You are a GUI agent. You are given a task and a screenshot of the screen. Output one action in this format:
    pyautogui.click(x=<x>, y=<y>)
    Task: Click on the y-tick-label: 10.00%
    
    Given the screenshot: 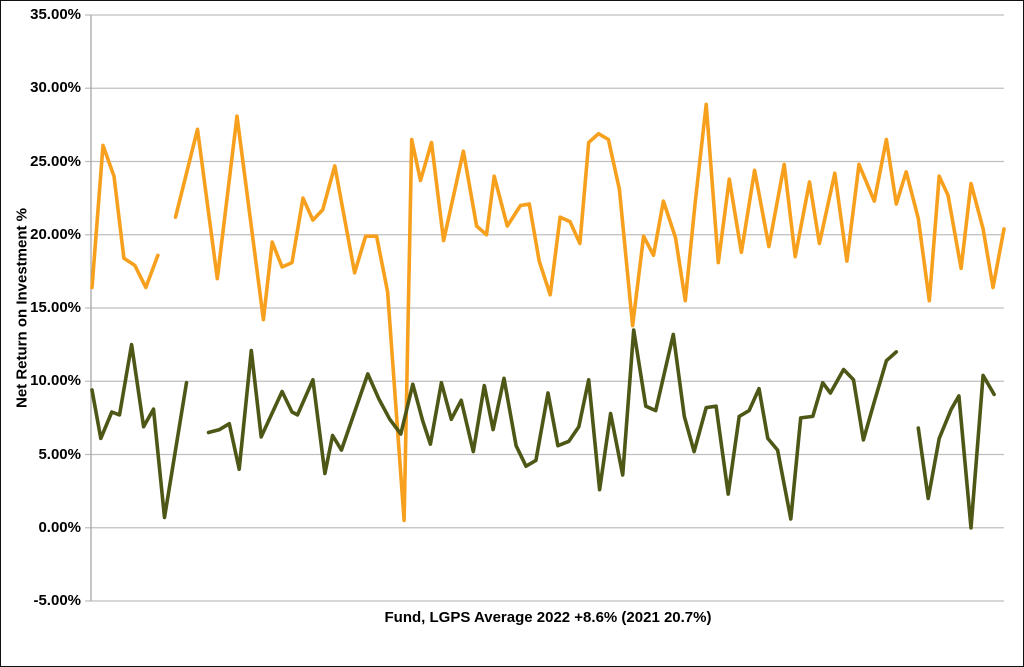 What is the action you would take?
    pyautogui.click(x=55, y=381)
    